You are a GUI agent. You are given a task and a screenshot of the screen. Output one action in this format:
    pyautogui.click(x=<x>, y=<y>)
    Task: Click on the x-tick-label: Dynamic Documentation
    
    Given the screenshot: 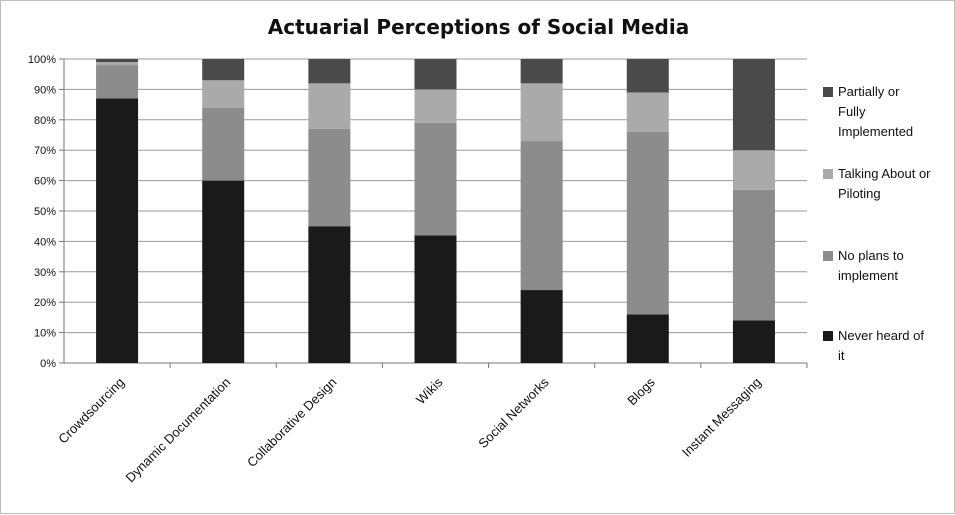 What is the action you would take?
    pyautogui.click(x=178, y=430)
    